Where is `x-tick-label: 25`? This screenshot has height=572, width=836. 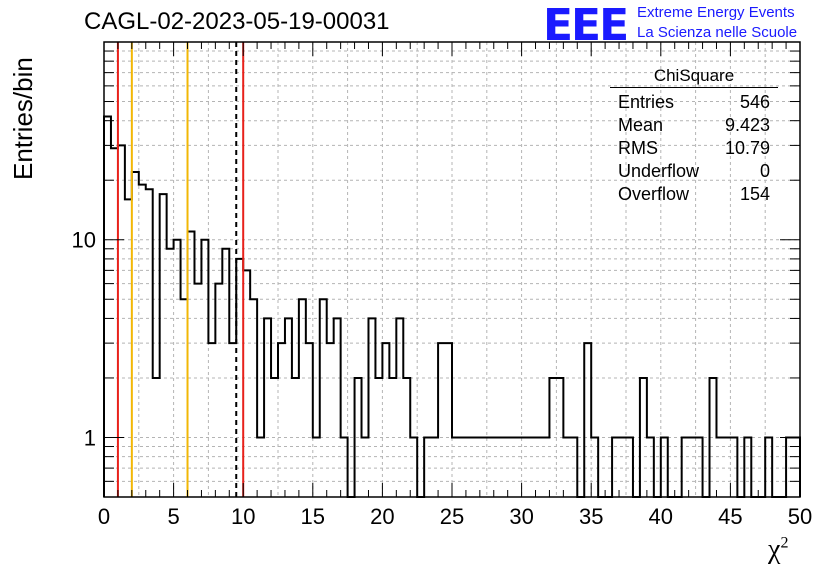
x-tick-label: 25 is located at coordinates (452, 516).